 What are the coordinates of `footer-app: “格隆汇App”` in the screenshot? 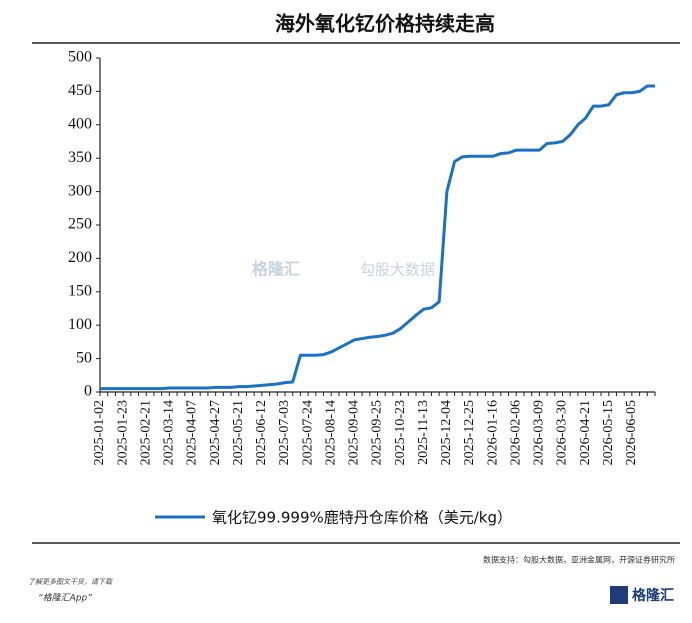 It's located at (65, 598).